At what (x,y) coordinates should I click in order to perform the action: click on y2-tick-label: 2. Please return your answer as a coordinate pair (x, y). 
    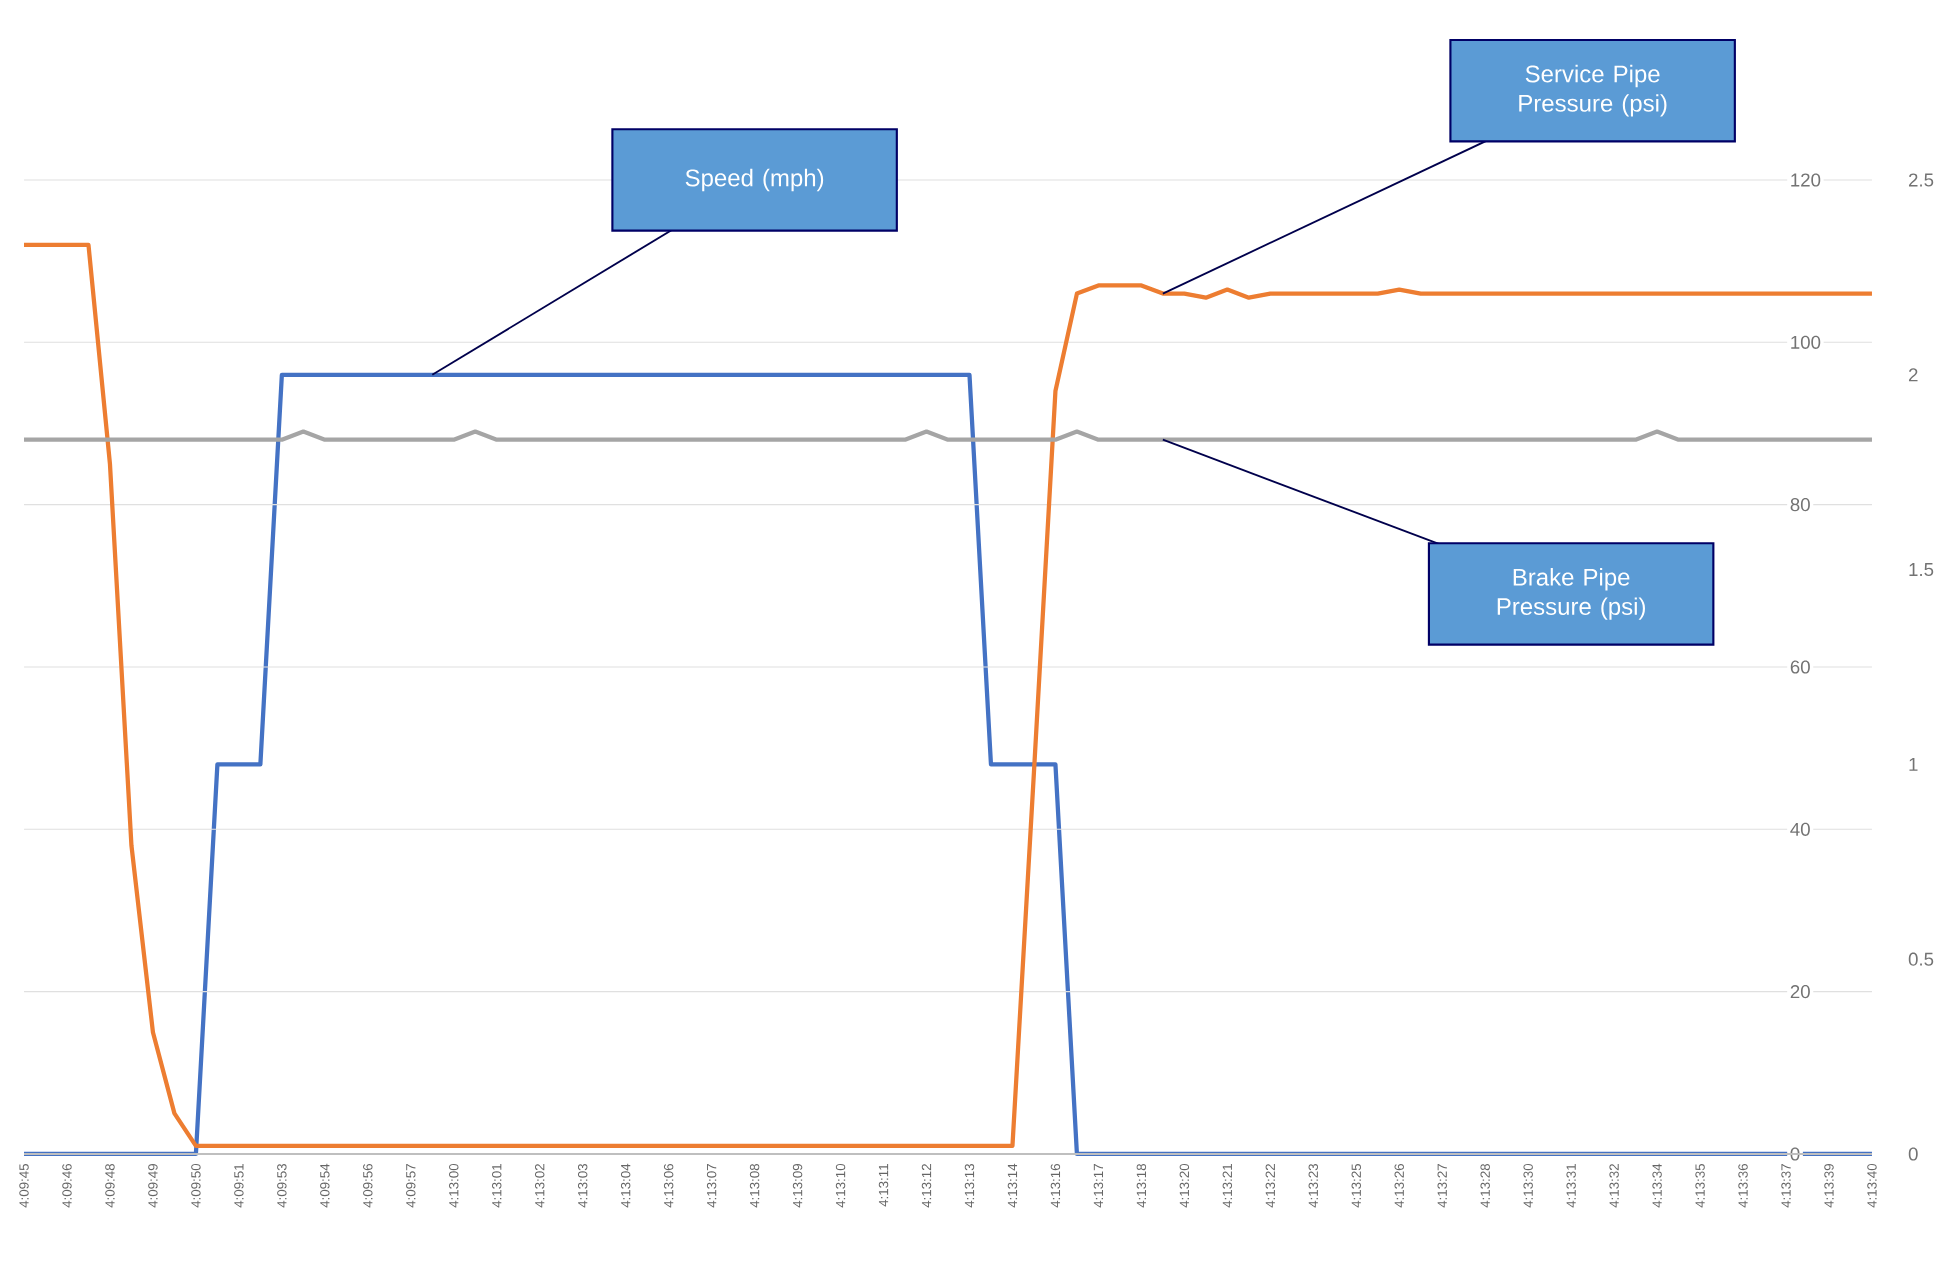
    Looking at the image, I should click on (1913, 375).